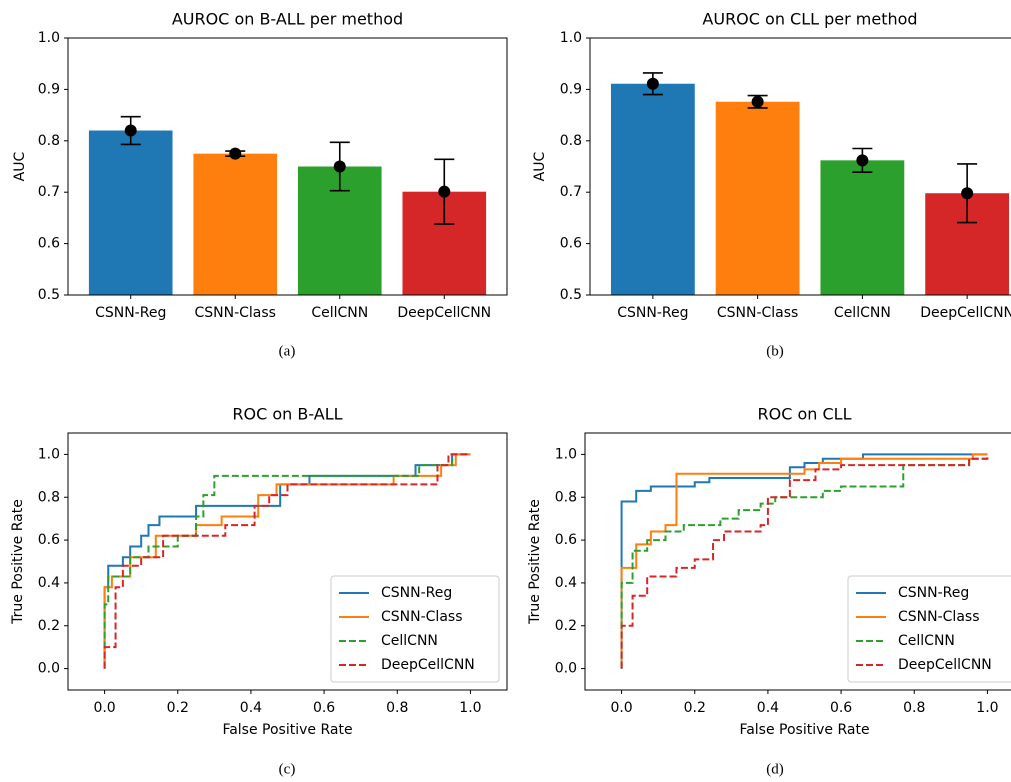  Describe the element at coordinates (287, 19) in the screenshot. I see `chart-title: AUROC on B-ALL per method` at that location.